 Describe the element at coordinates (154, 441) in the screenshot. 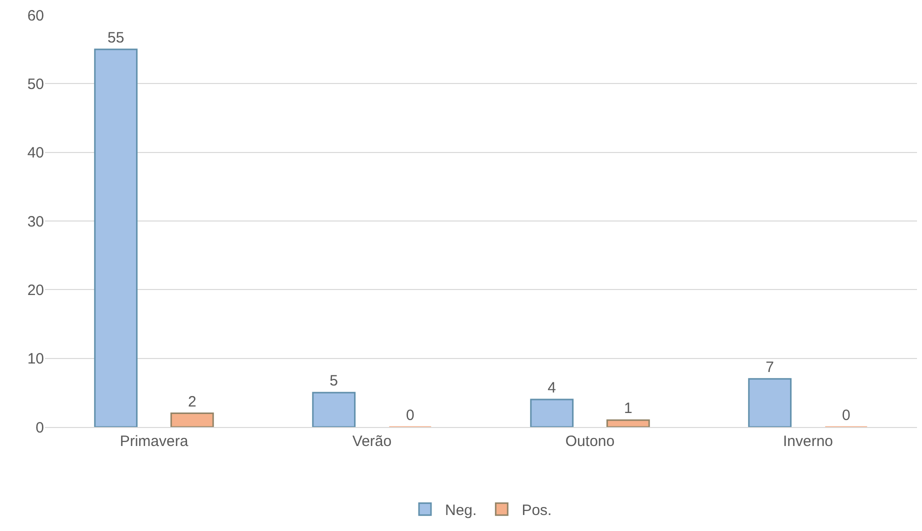

I see `x-tick-label: Primavera` at that location.